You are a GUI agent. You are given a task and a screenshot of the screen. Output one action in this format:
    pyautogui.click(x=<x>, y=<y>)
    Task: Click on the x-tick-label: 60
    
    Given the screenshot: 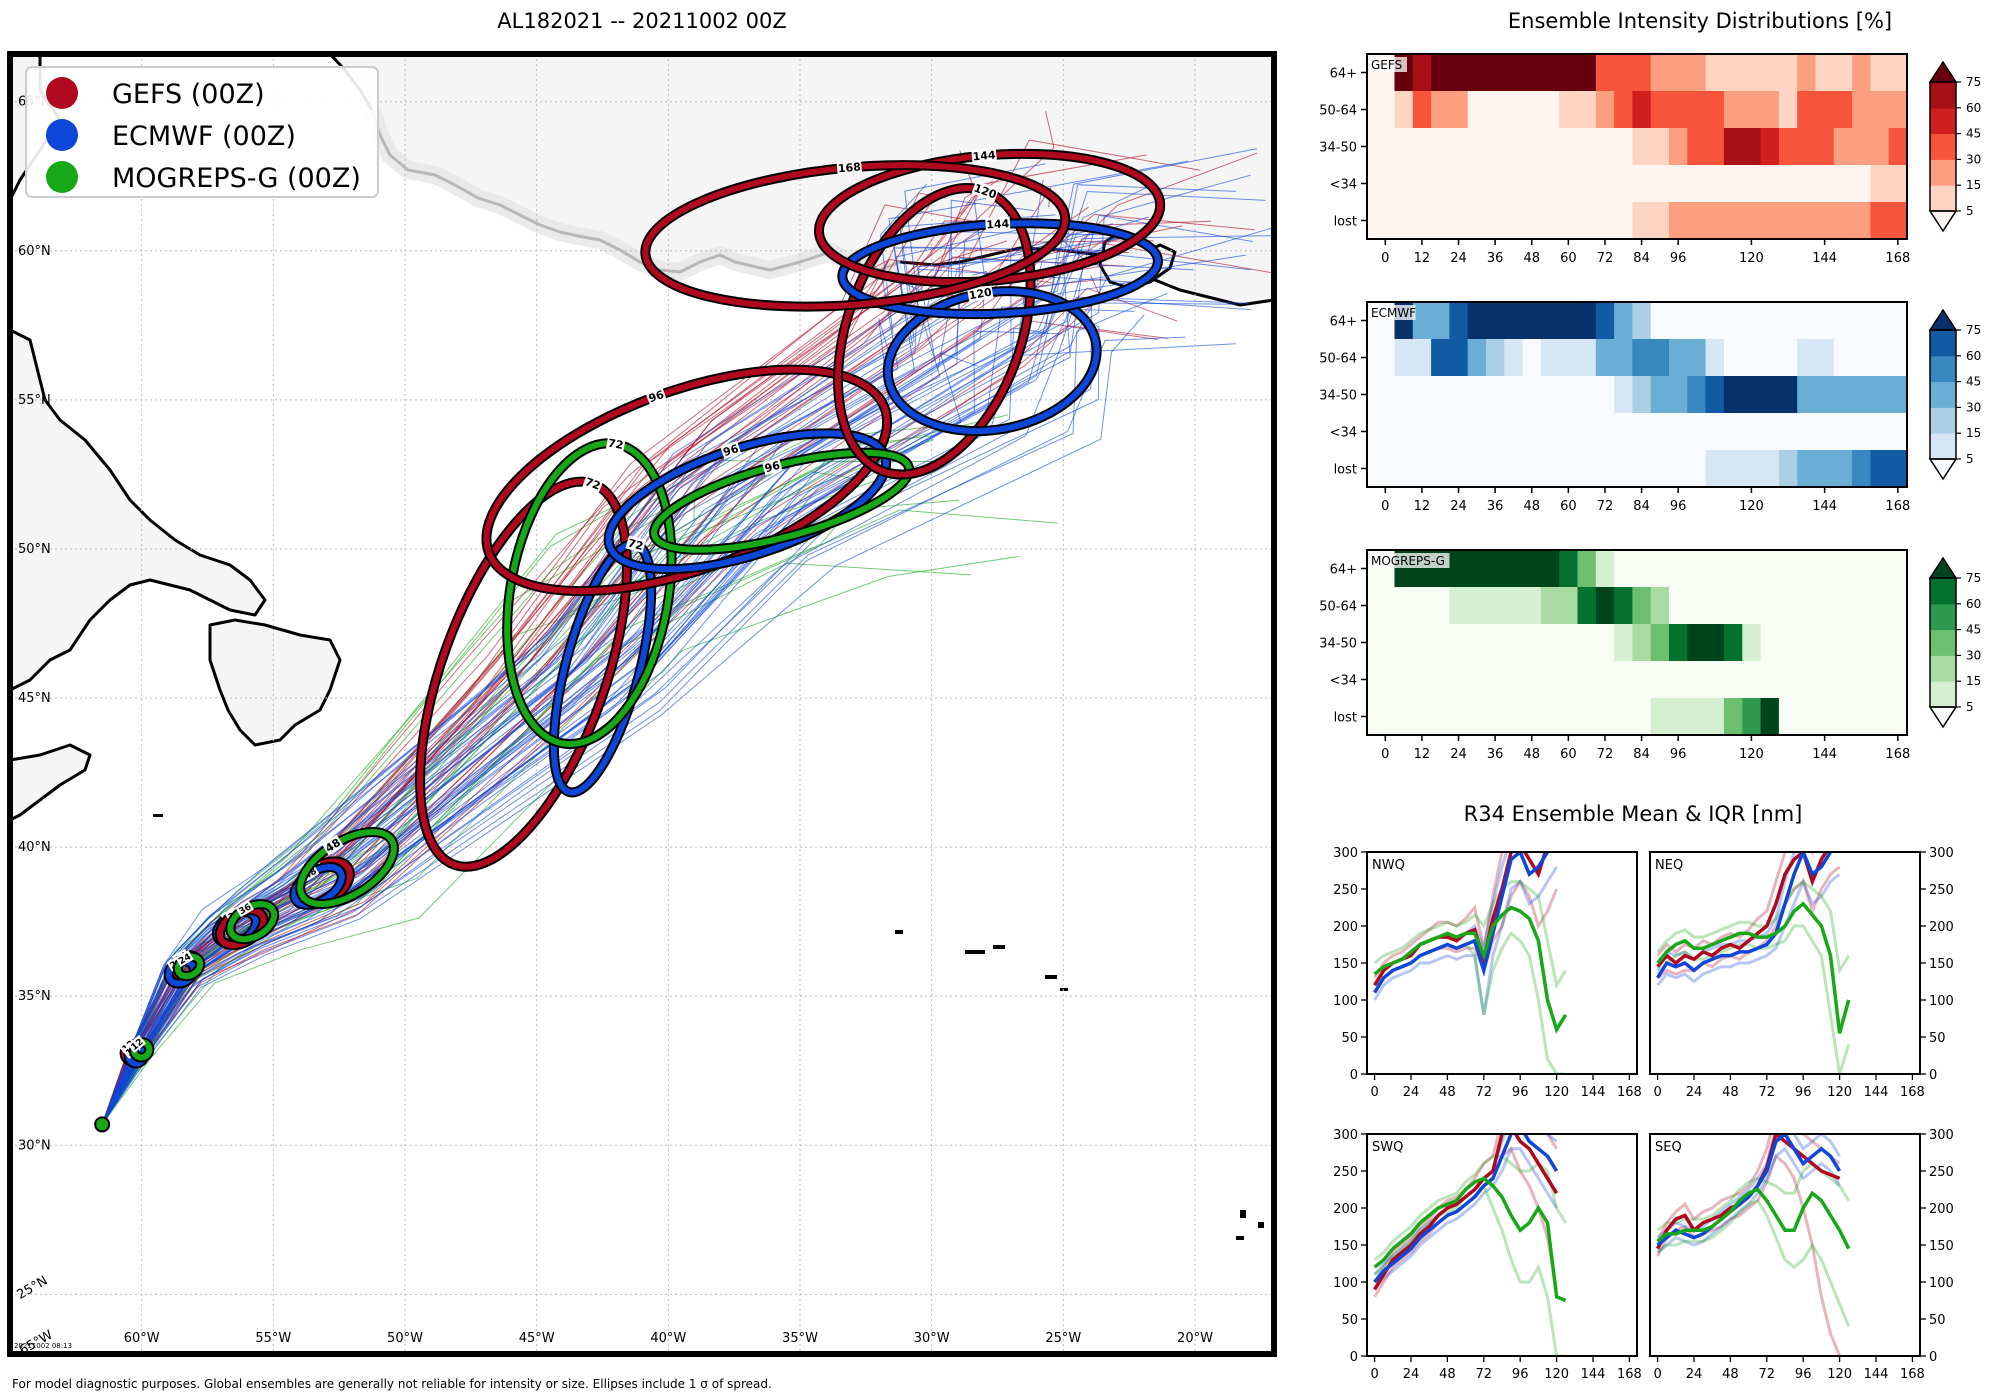 What is the action you would take?
    pyautogui.click(x=1568, y=754)
    